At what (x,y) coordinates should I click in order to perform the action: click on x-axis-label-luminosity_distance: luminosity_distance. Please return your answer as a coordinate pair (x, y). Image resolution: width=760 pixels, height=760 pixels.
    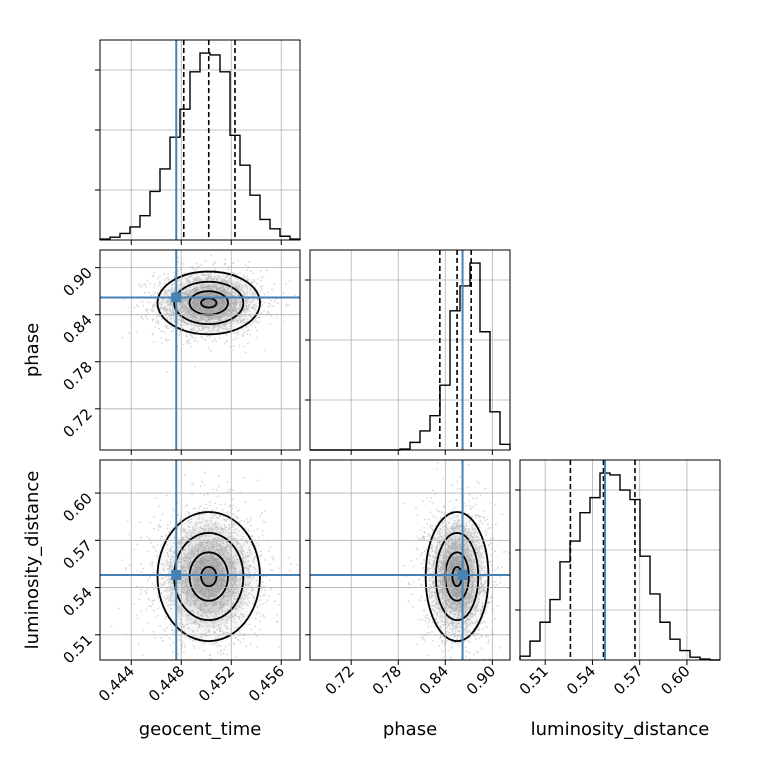
    Looking at the image, I should click on (620, 729).